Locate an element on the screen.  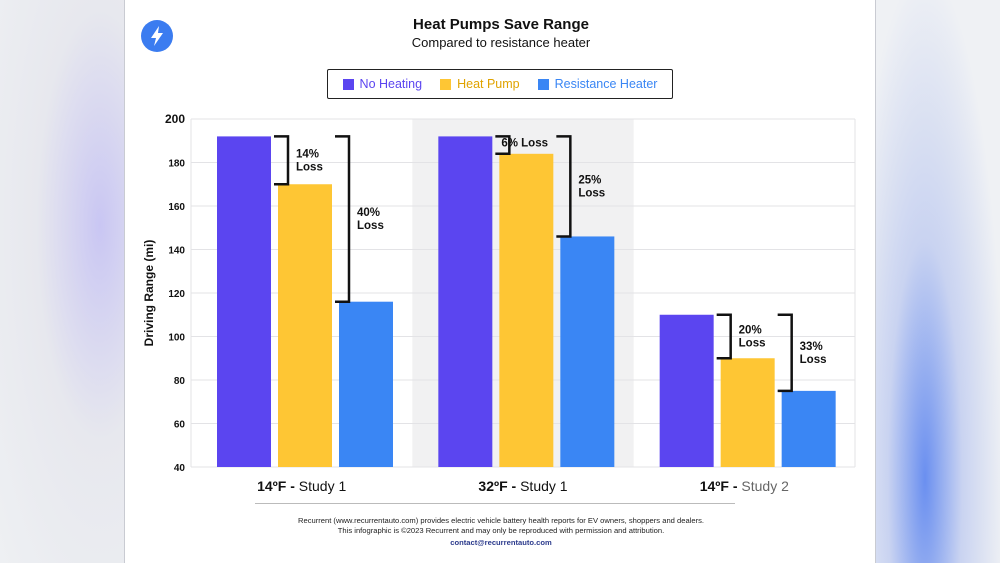
loss-label-1-line1: 40% is located at coordinates (368, 213).